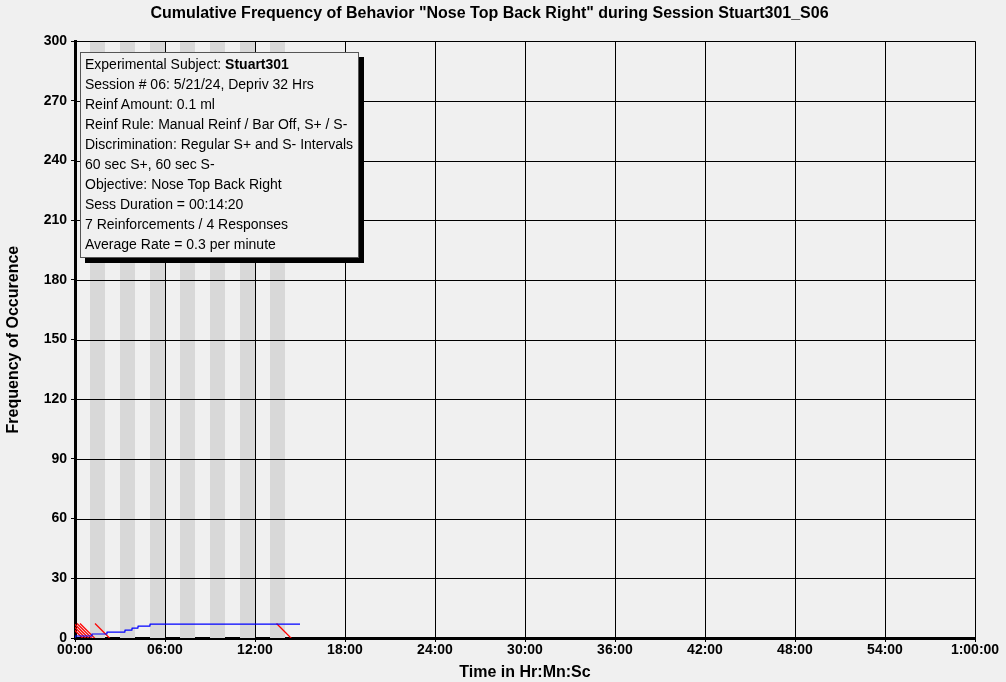 This screenshot has height=682, width=1006. Describe the element at coordinates (345, 649) in the screenshot. I see `x-tick-label: 18:00` at that location.